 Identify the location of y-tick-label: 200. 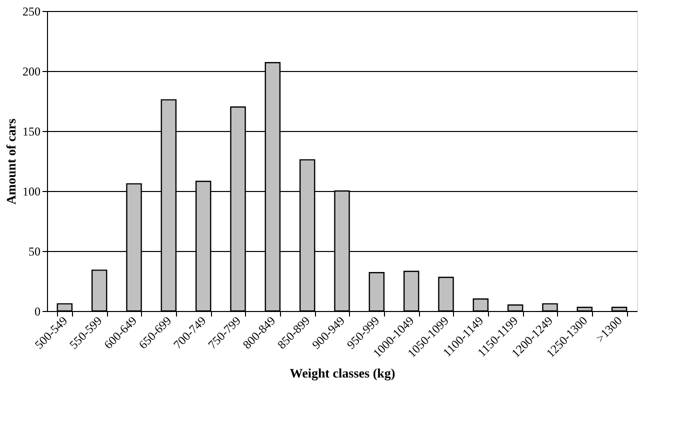
(31, 71).